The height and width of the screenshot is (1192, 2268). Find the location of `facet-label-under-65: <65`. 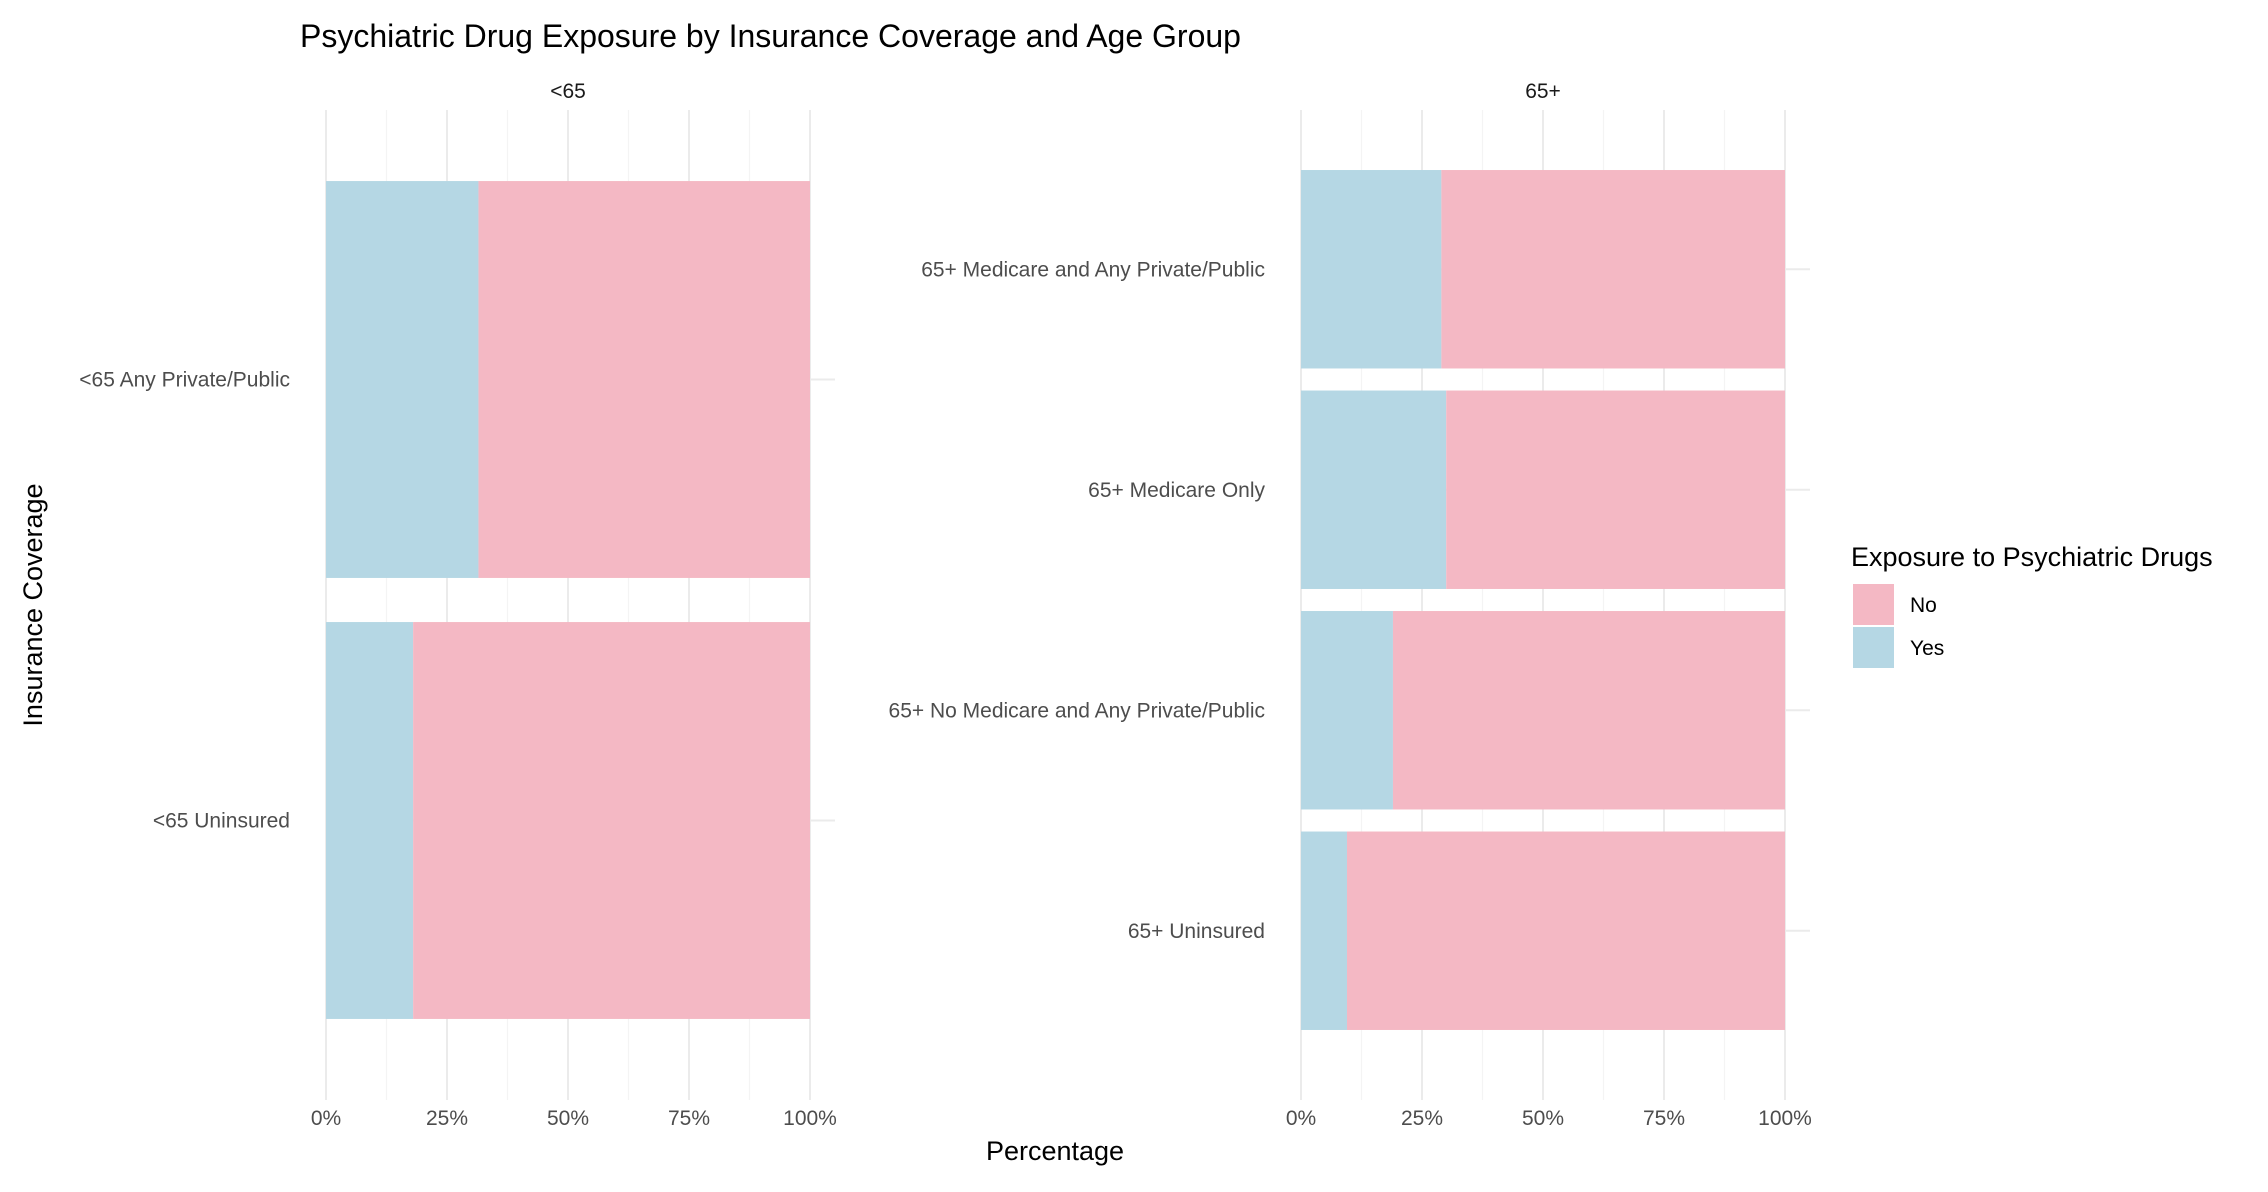

facet-label-under-65: <65 is located at coordinates (568, 91).